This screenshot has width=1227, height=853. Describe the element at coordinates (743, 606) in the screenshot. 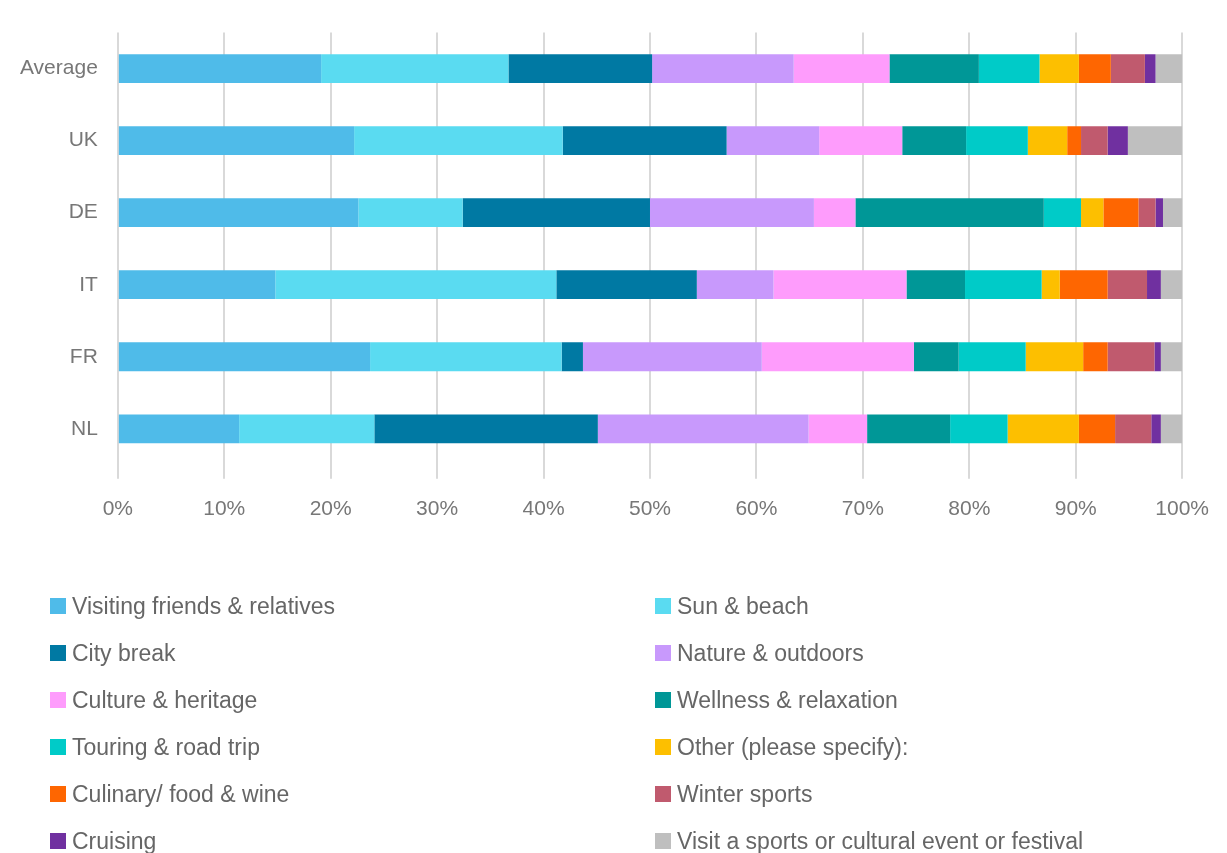

I see `legend-label: Sun & beach` at that location.